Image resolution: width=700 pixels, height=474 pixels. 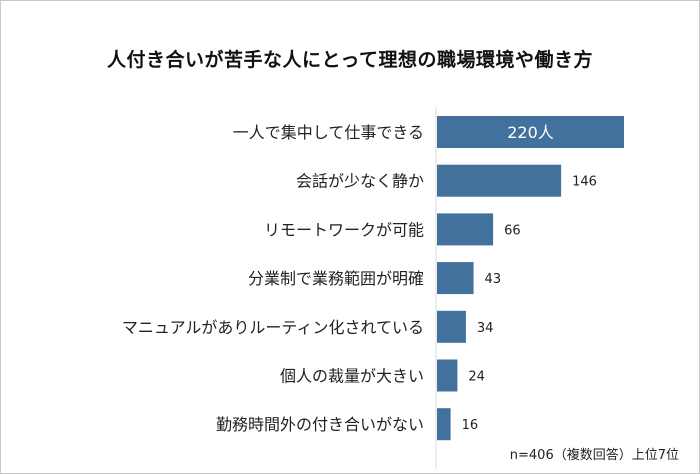 I want to click on category-label: リモートワークが可能, so click(x=344, y=229).